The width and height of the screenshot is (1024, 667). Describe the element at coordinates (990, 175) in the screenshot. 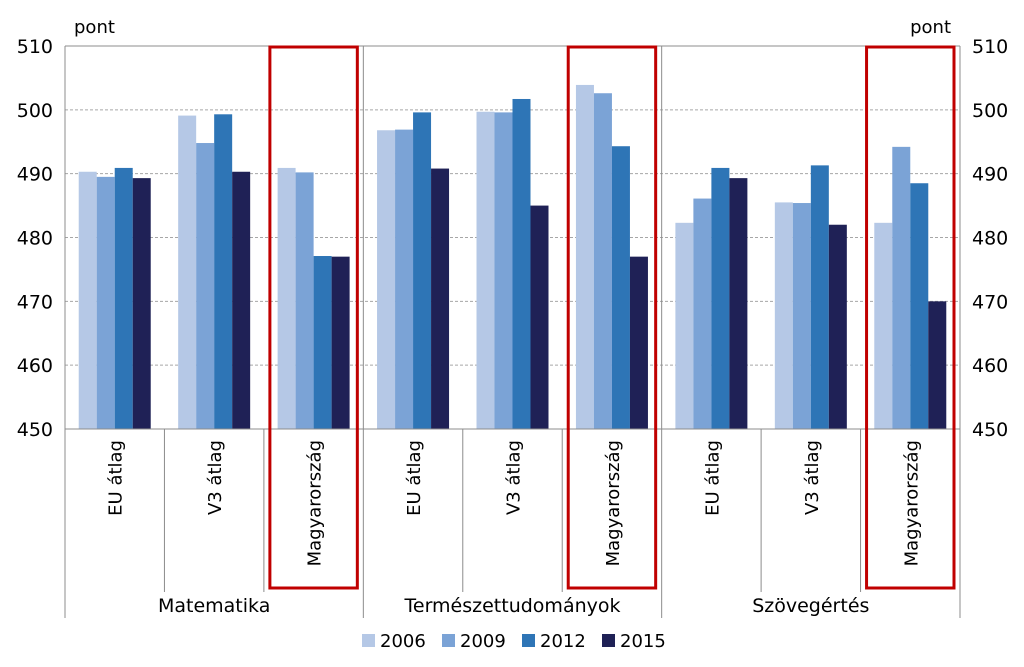

I see `y-tick-label-right: 490` at that location.